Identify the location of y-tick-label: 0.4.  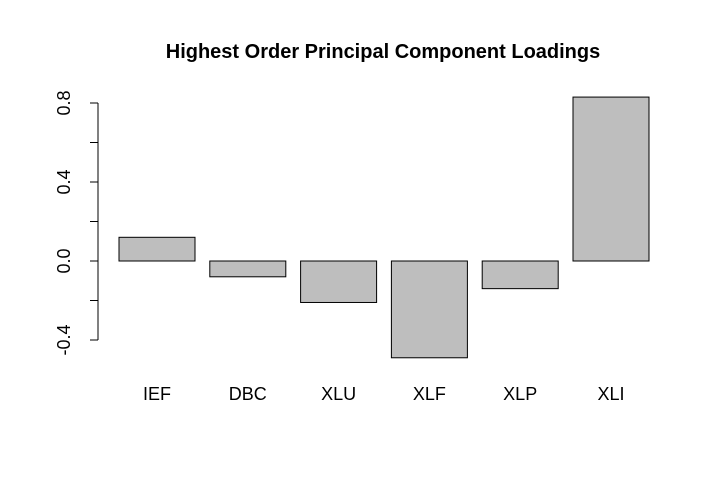
(64, 181).